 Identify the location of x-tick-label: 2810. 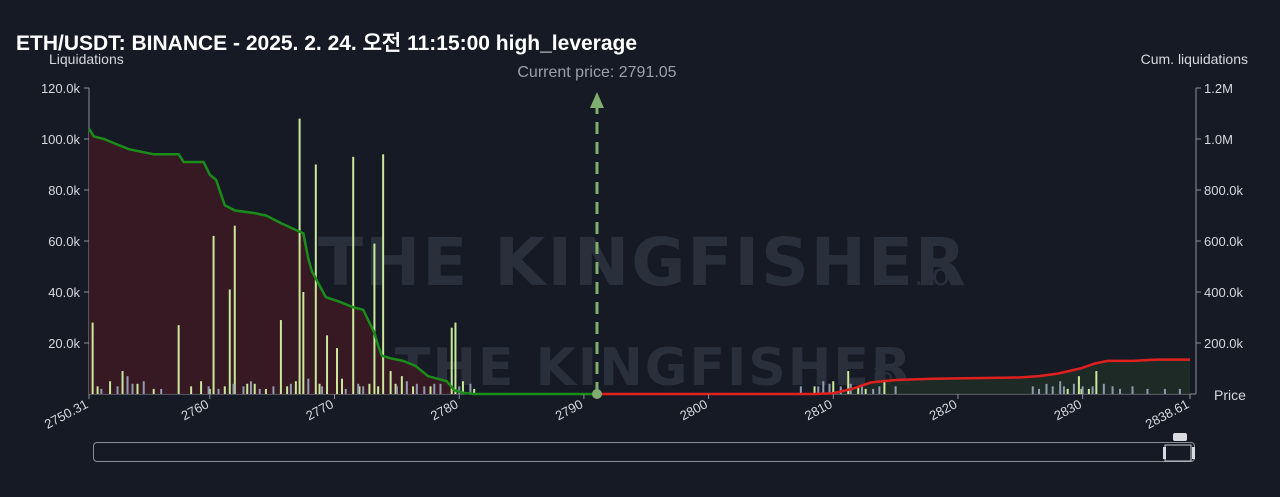
(818, 409).